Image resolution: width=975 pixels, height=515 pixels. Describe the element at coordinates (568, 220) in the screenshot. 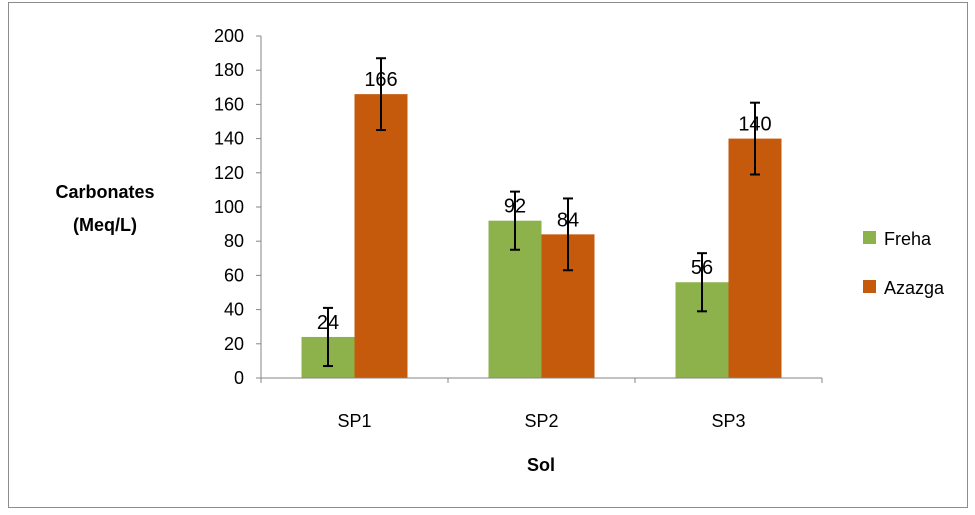

I see `data-label: 84` at that location.